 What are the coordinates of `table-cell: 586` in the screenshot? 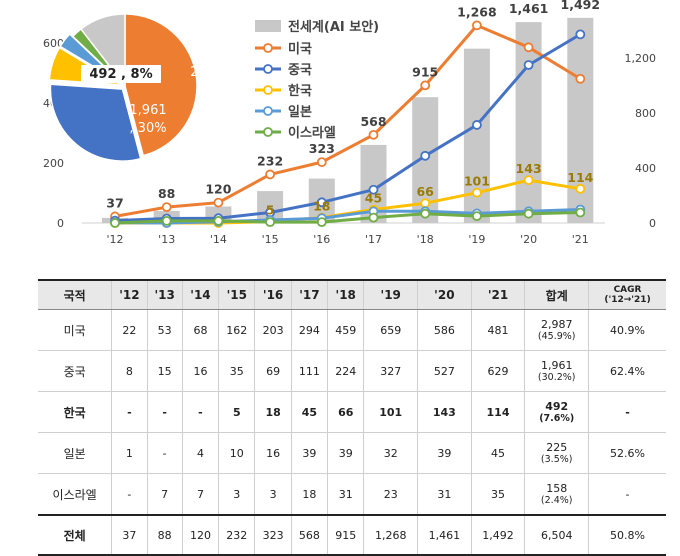 It's located at (444, 330).